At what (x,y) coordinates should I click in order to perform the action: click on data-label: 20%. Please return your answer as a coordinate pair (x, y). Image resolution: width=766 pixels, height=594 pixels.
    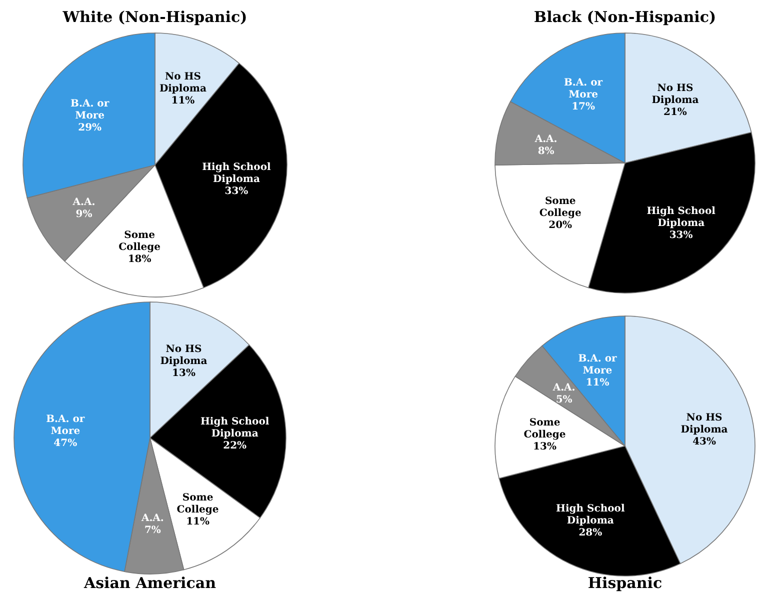
    Looking at the image, I should click on (560, 226).